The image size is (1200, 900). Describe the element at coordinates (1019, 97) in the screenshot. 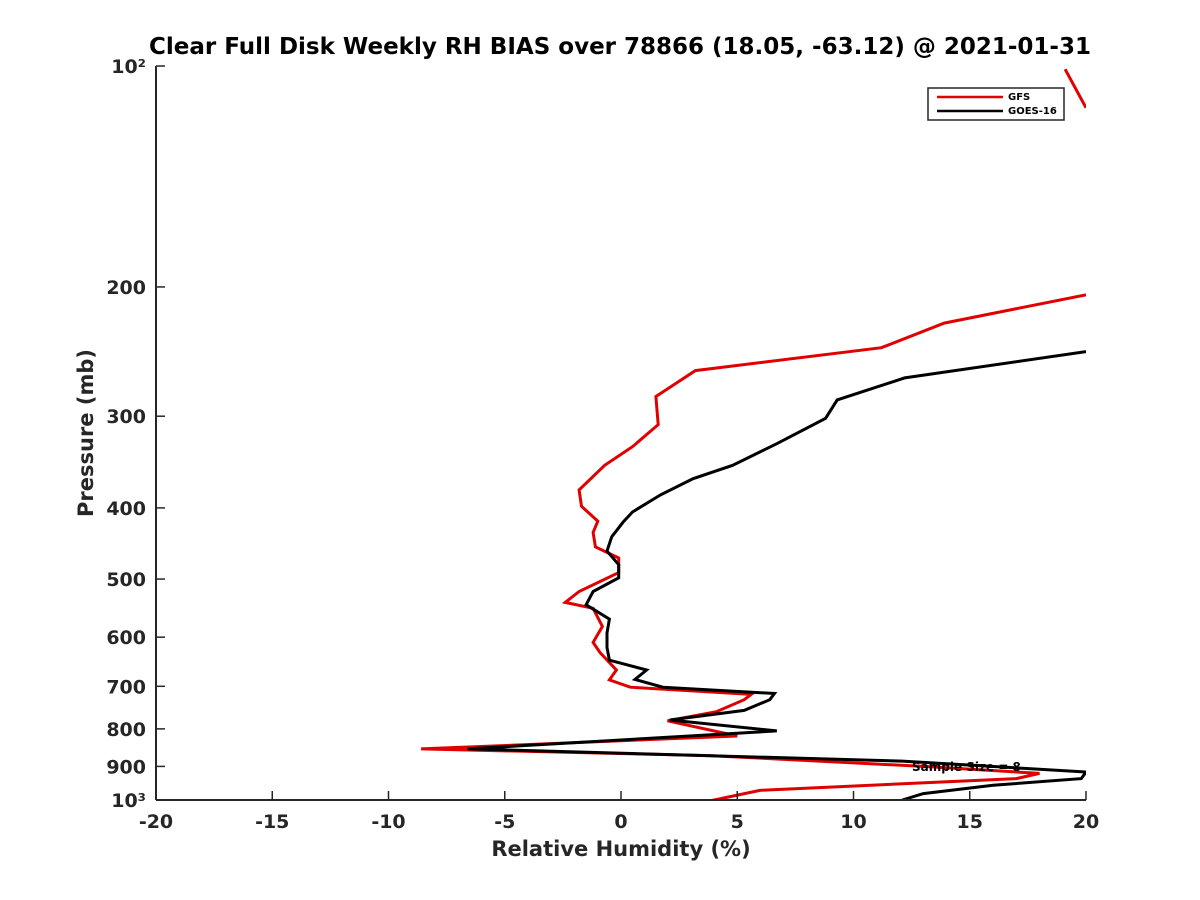

I see `legend-label-gfs: GFS` at that location.